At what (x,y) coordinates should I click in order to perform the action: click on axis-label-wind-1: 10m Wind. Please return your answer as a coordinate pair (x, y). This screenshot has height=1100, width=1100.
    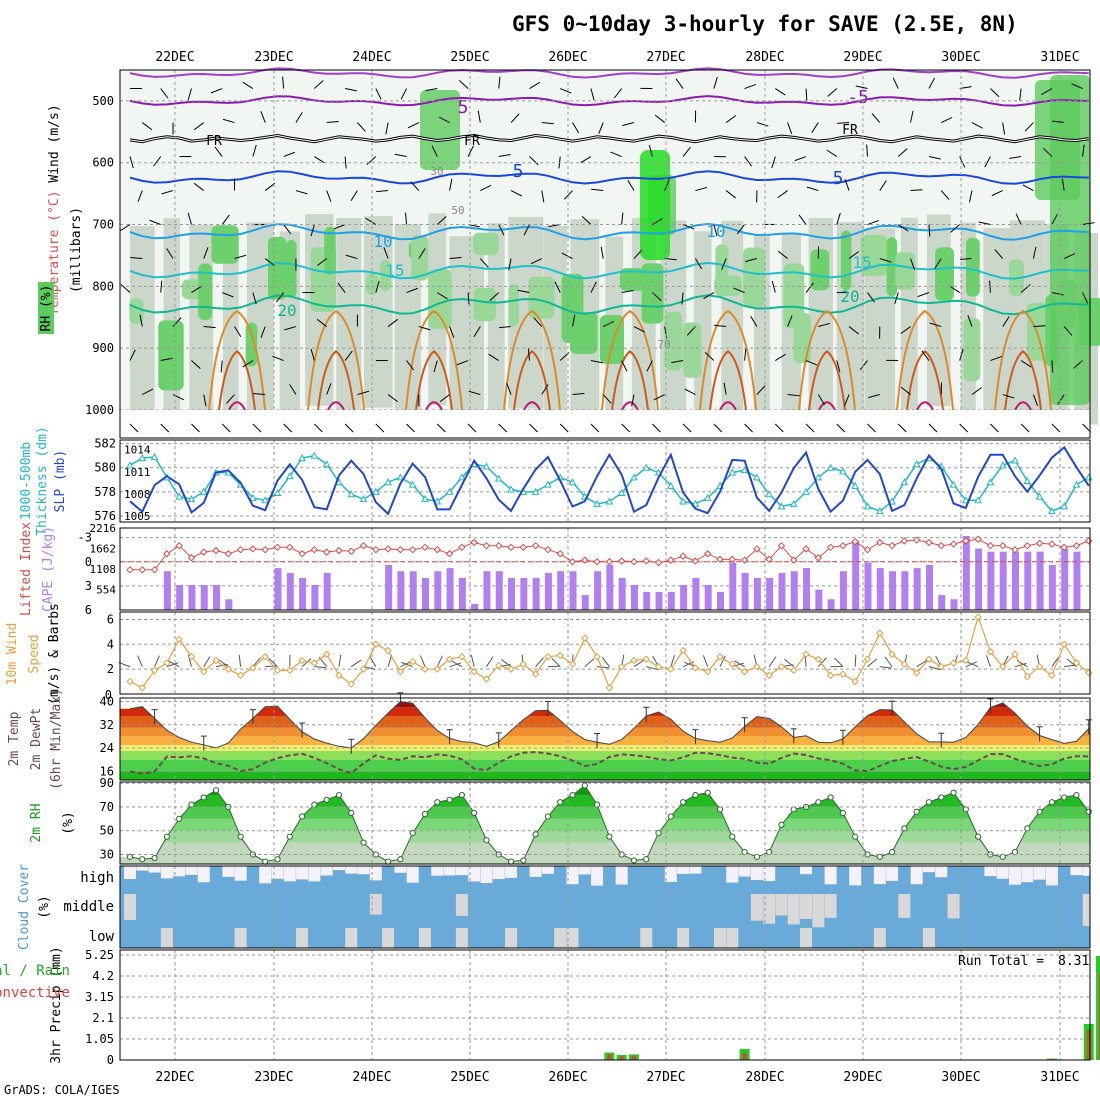
    Looking at the image, I should click on (12, 654).